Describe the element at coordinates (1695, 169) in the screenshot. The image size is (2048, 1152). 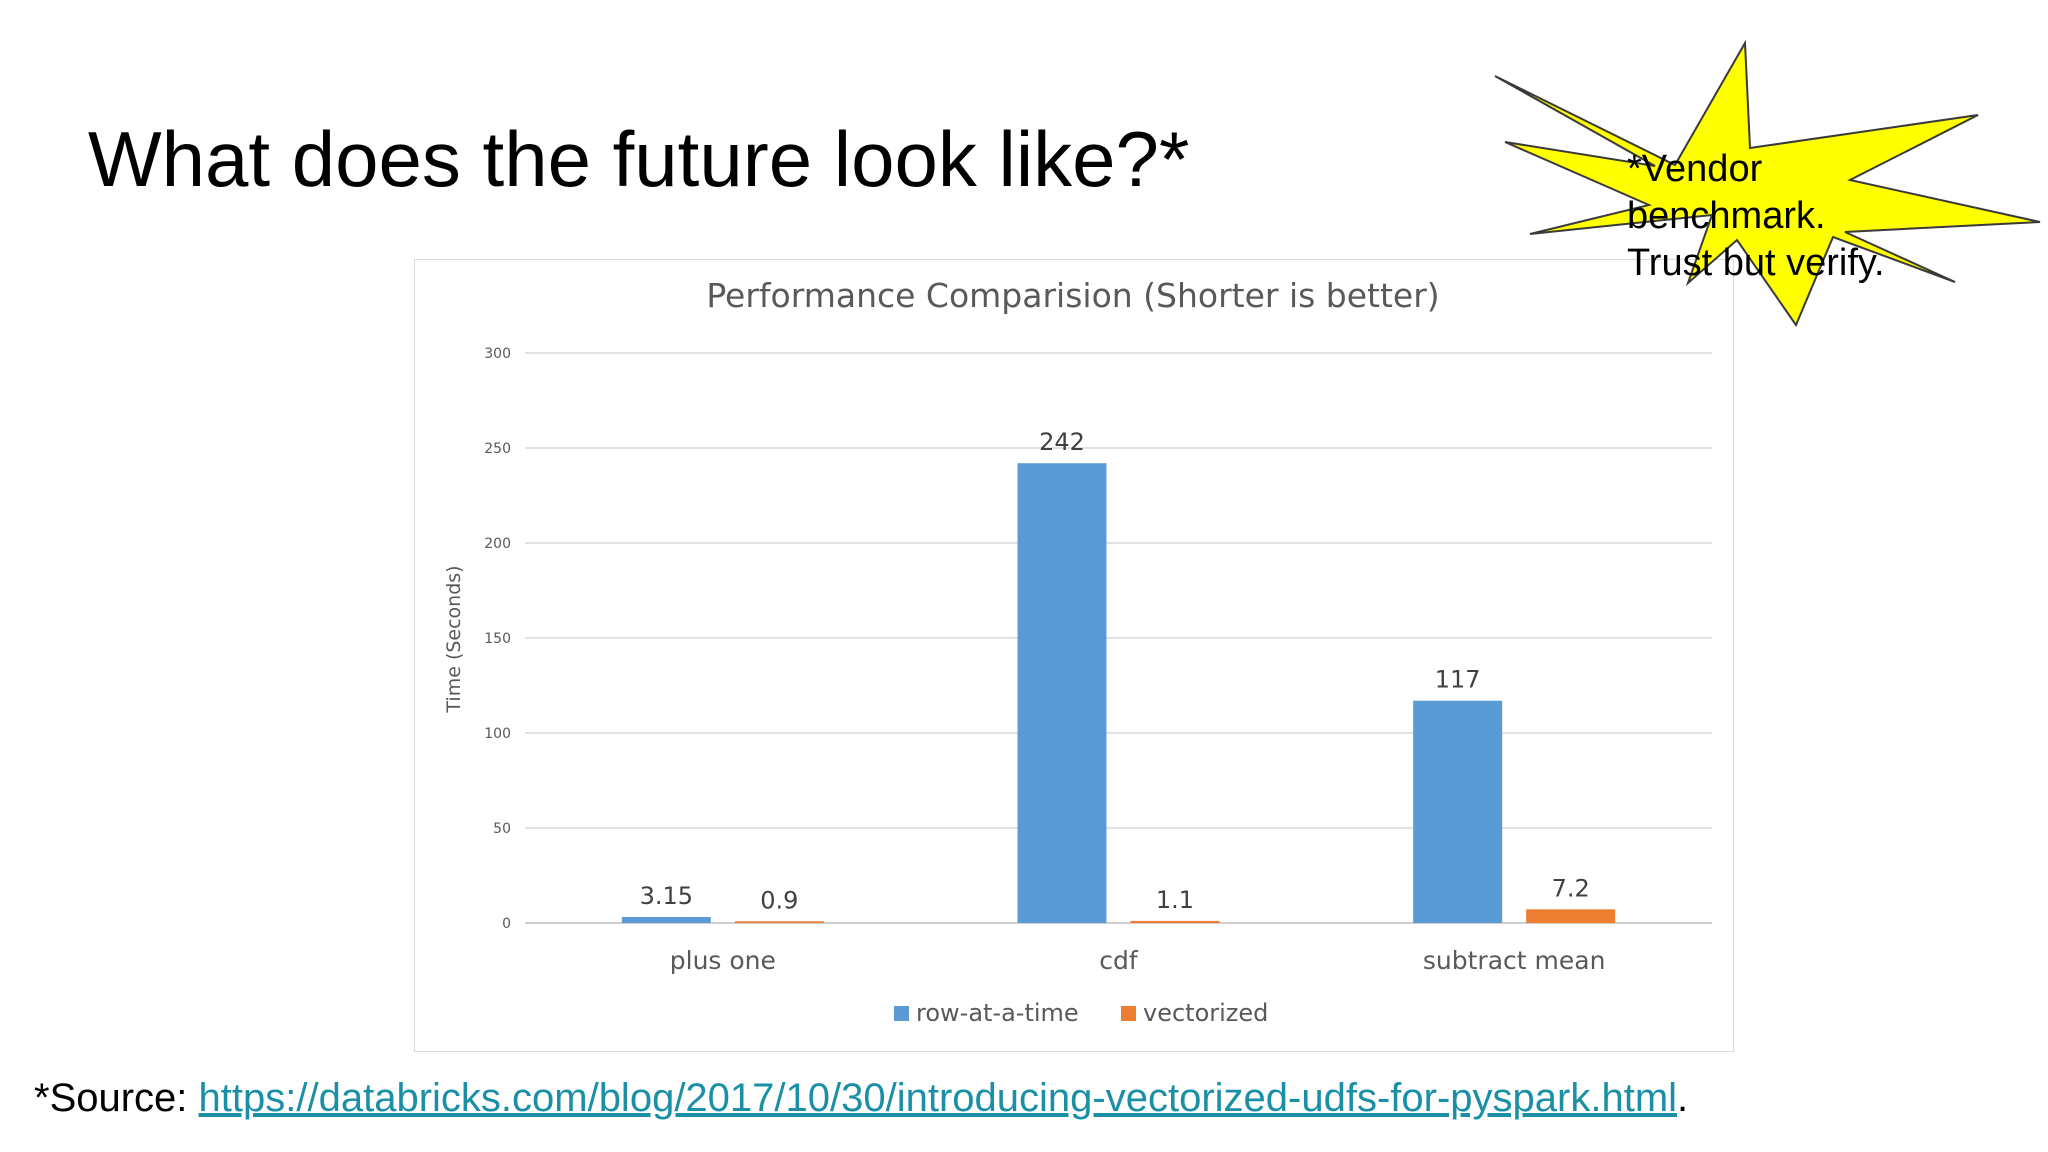
I see `callout-line-1: *Vendor` at that location.